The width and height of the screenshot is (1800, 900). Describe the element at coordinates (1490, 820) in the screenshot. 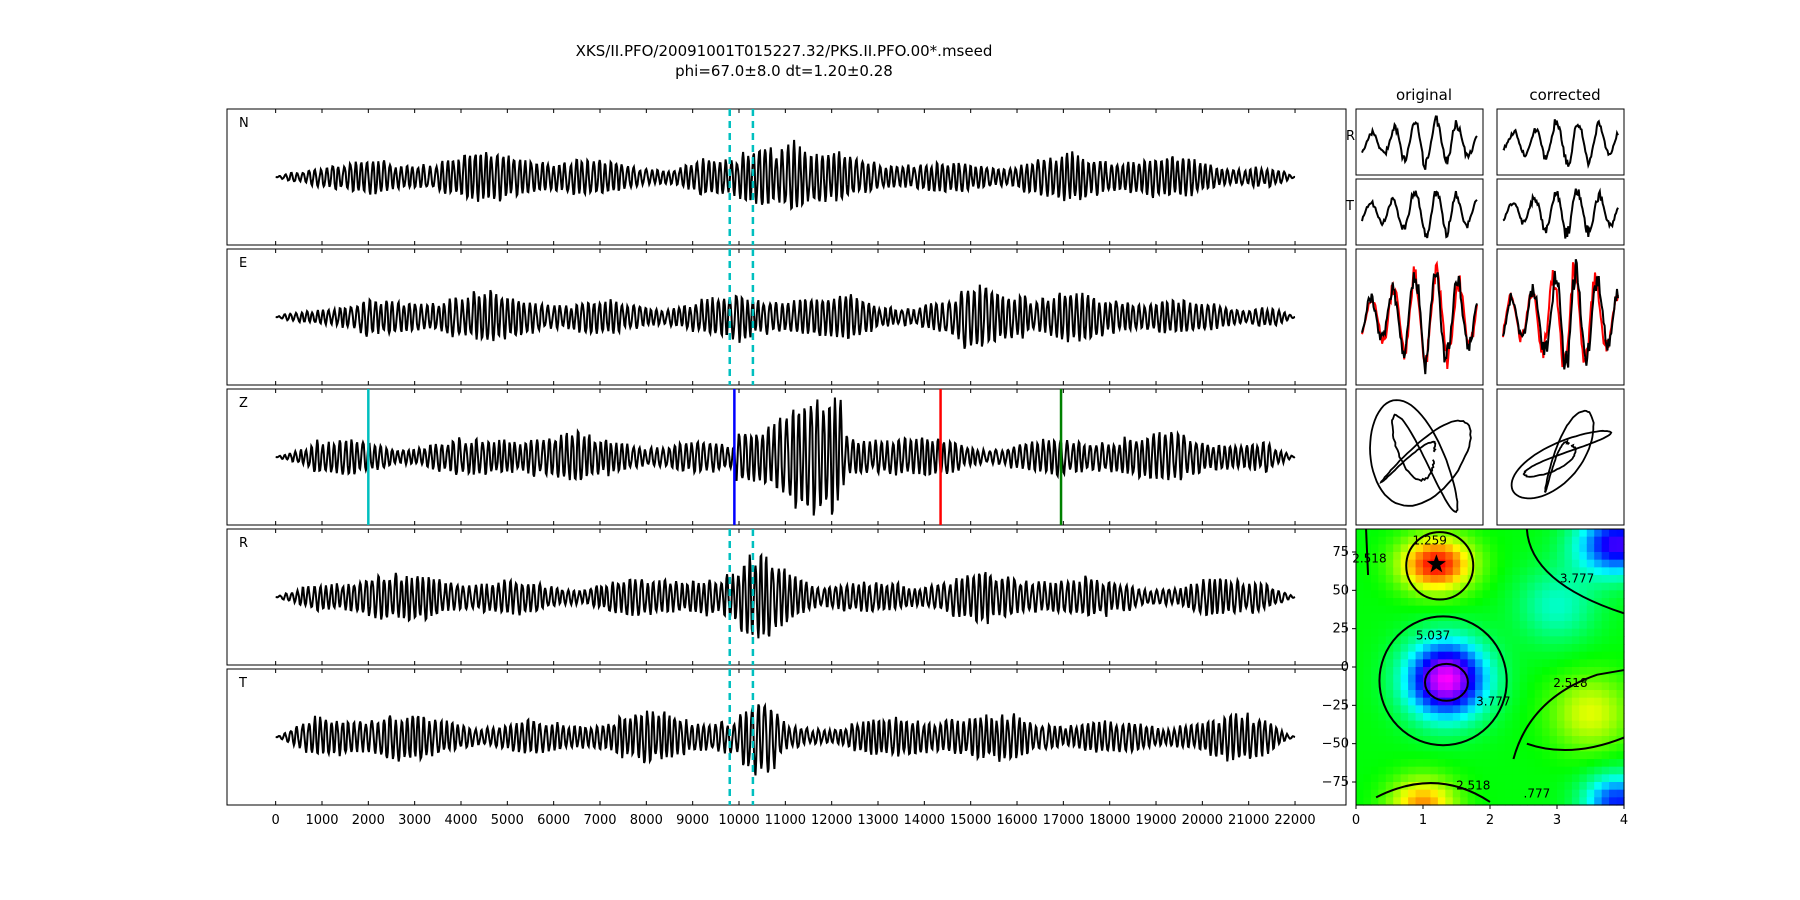

I see `heatmap-x-tick-label: 2` at that location.